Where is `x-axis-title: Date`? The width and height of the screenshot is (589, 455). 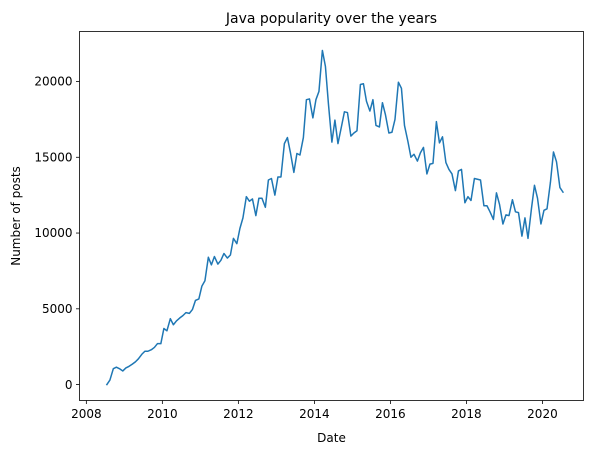 x-axis-title: Date is located at coordinates (331, 438).